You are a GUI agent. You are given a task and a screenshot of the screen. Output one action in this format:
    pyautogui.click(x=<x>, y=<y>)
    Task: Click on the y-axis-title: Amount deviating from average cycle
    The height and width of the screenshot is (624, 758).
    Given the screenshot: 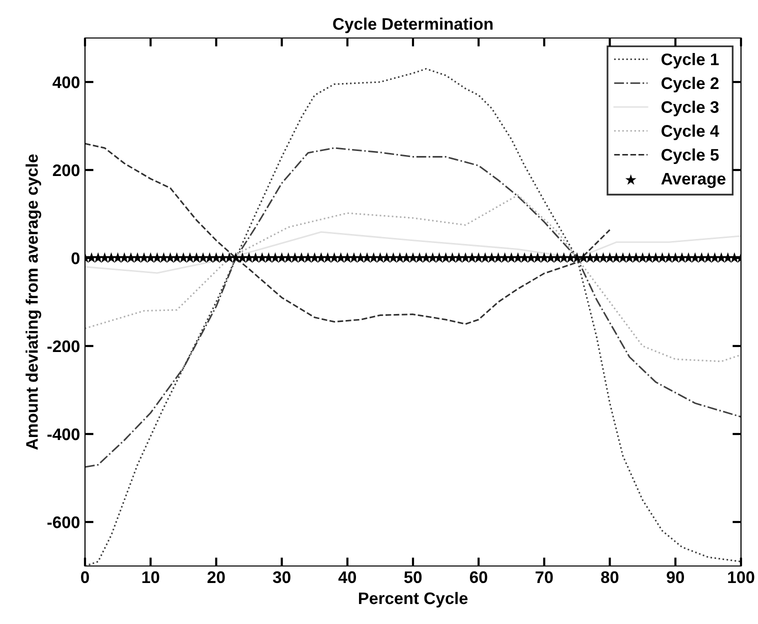 What is the action you would take?
    pyautogui.click(x=34, y=302)
    